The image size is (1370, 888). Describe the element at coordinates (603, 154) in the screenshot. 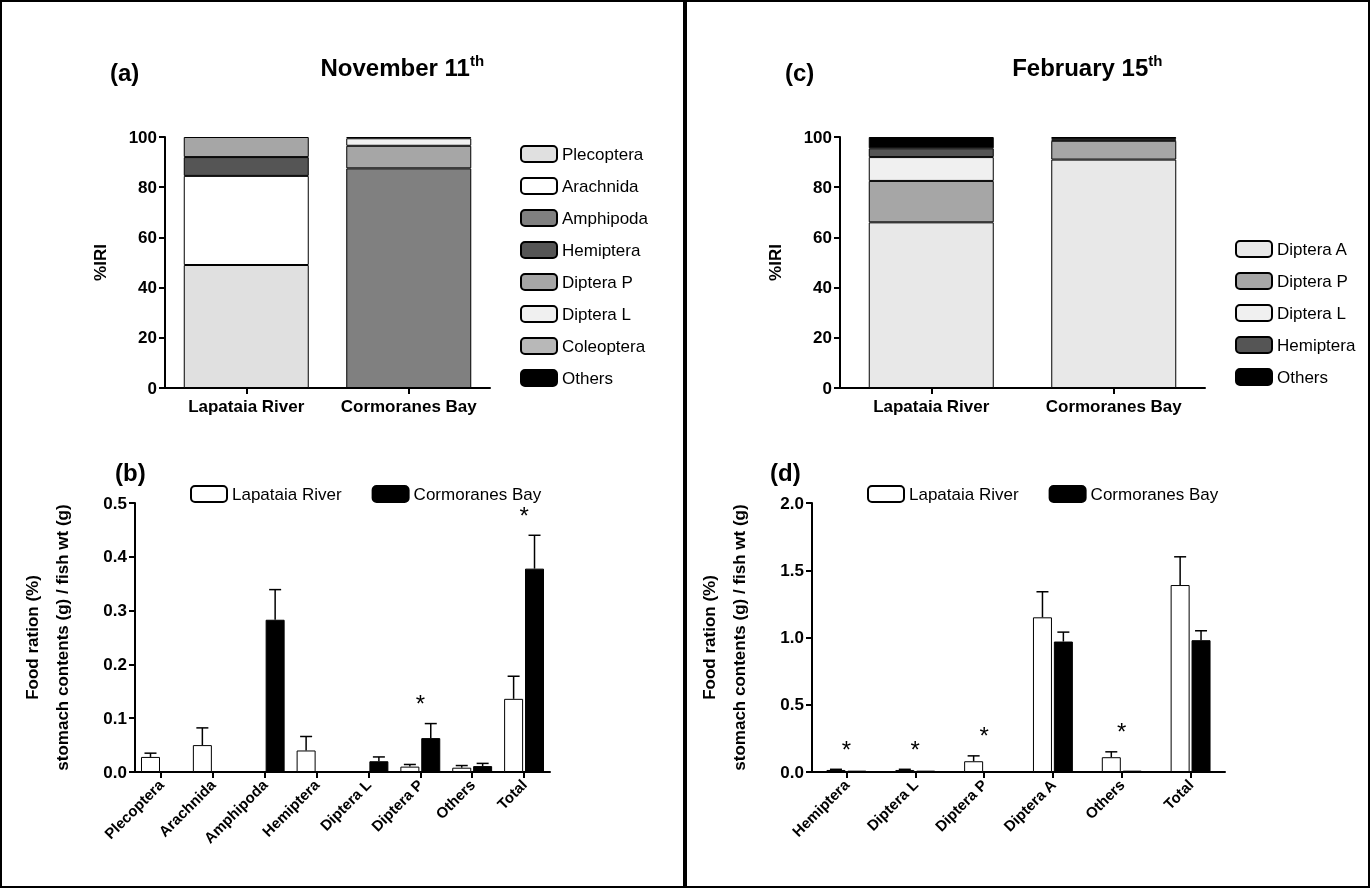

I see `legend-label: Plecoptera` at that location.